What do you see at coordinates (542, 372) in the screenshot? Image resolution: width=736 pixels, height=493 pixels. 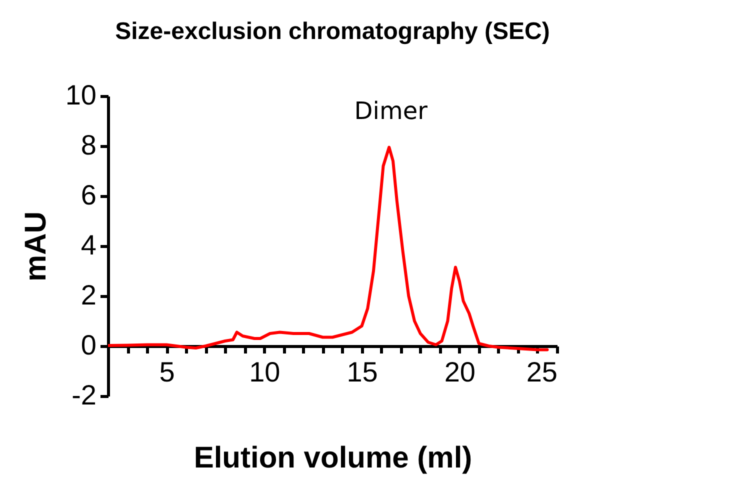 I see `x-tick-label: 25` at bounding box center [542, 372].